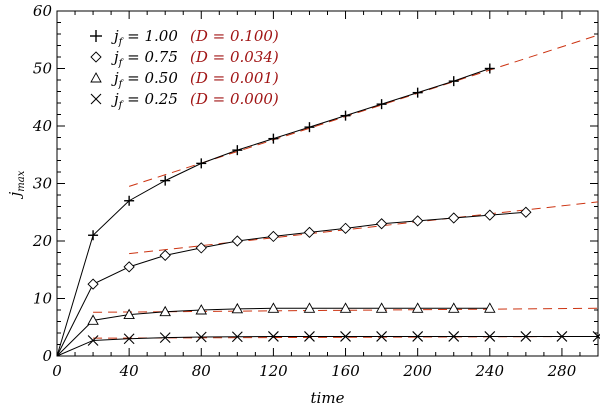 This screenshot has width=600, height=407. Describe the element at coordinates (273, 371) in the screenshot. I see `x-tick-label: 120` at that location.